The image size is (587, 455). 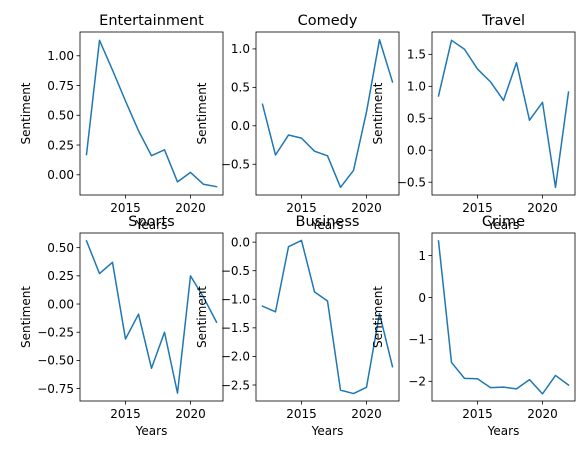 What do you see at coordinates (417, 340) in the screenshot?
I see `y-tick-label: −1` at bounding box center [417, 340].